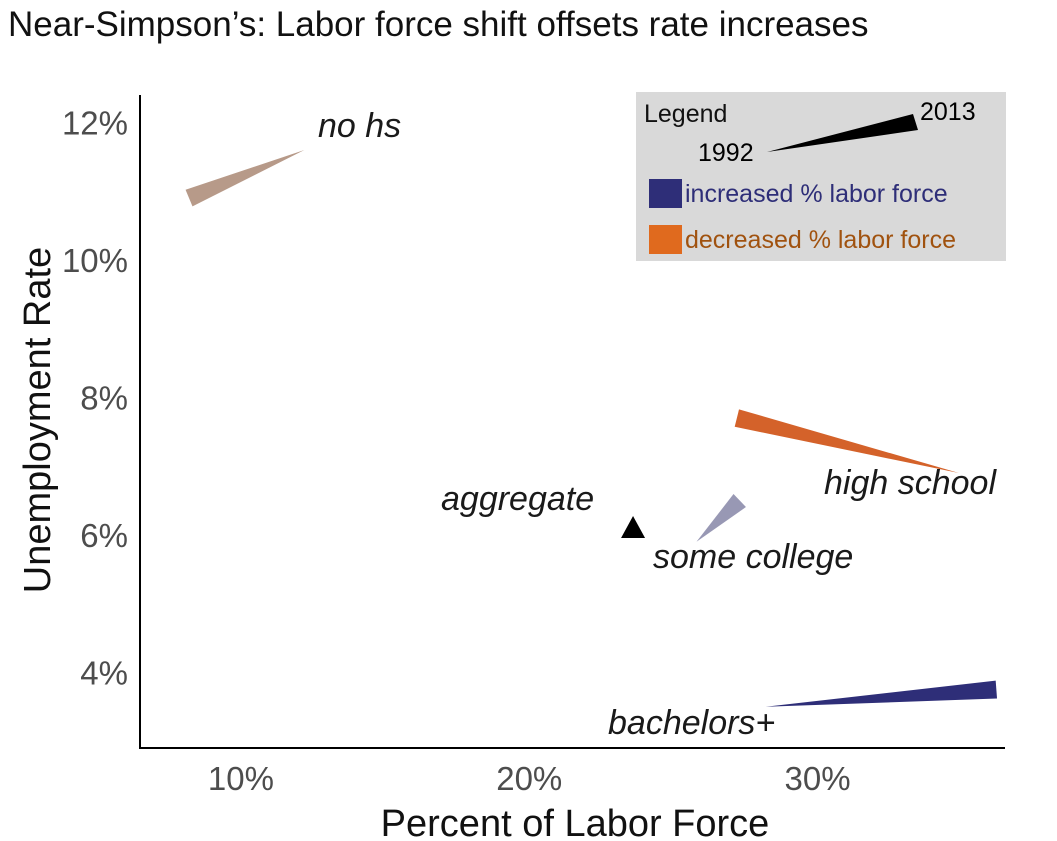 The height and width of the screenshot is (841, 1057). I want to click on legend-swatch-increased, so click(665, 193).